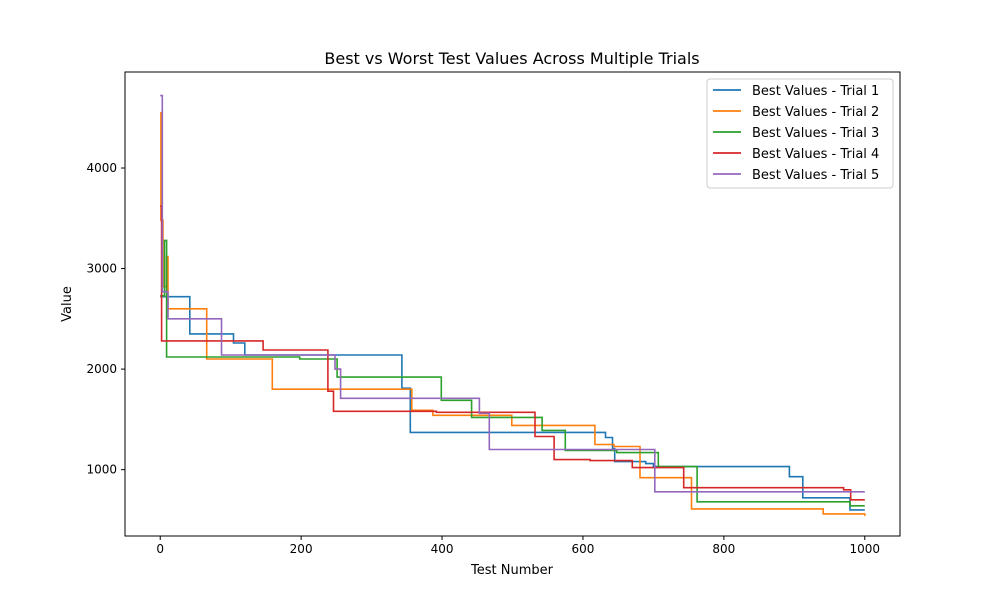 The image size is (1000, 600). I want to click on legend-label-trial-2: Best Values - Trial 2, so click(815, 112).